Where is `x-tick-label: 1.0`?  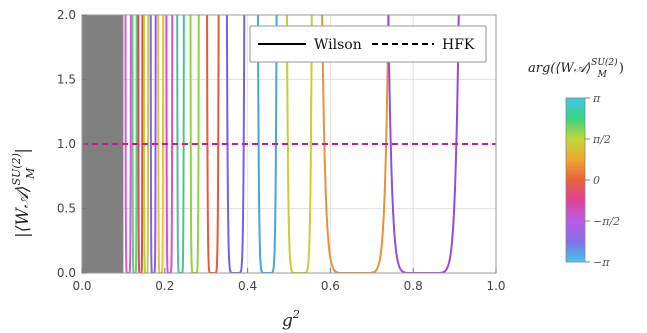 x-tick-label: 1.0 is located at coordinates (495, 286).